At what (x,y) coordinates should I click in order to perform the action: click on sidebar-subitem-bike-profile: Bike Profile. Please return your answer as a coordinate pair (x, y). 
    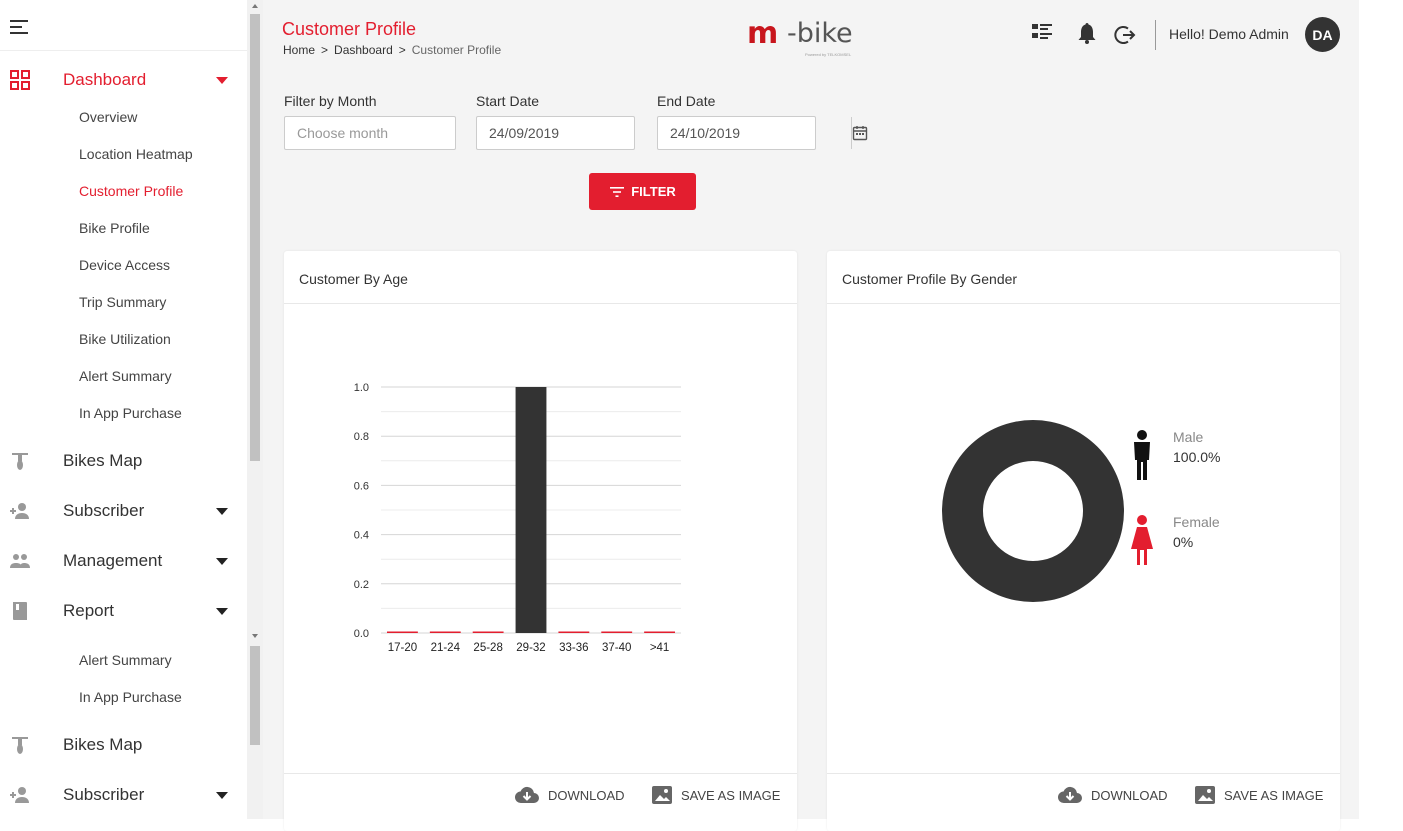
    Looking at the image, I should click on (114, 228).